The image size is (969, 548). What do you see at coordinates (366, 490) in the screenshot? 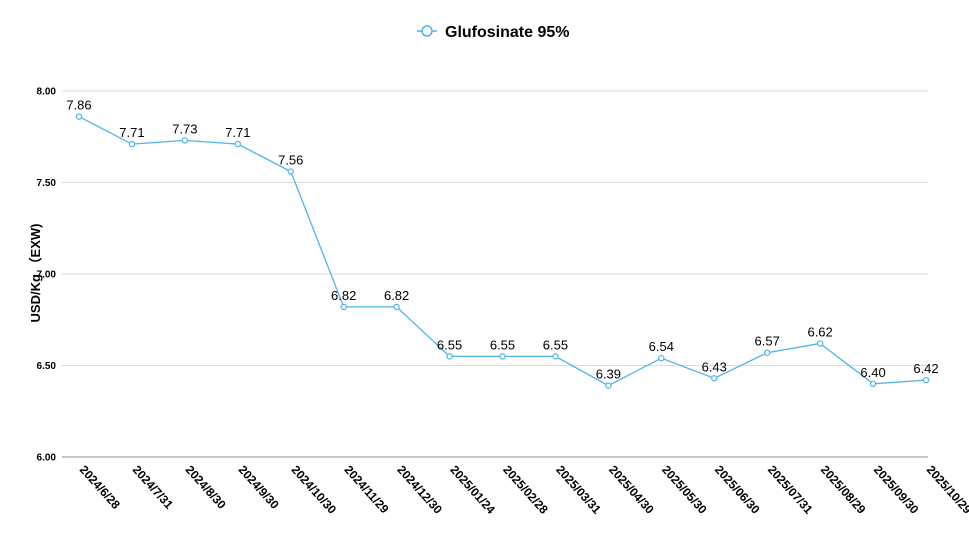
I see `x-tick-label: 2024/11/29` at bounding box center [366, 490].